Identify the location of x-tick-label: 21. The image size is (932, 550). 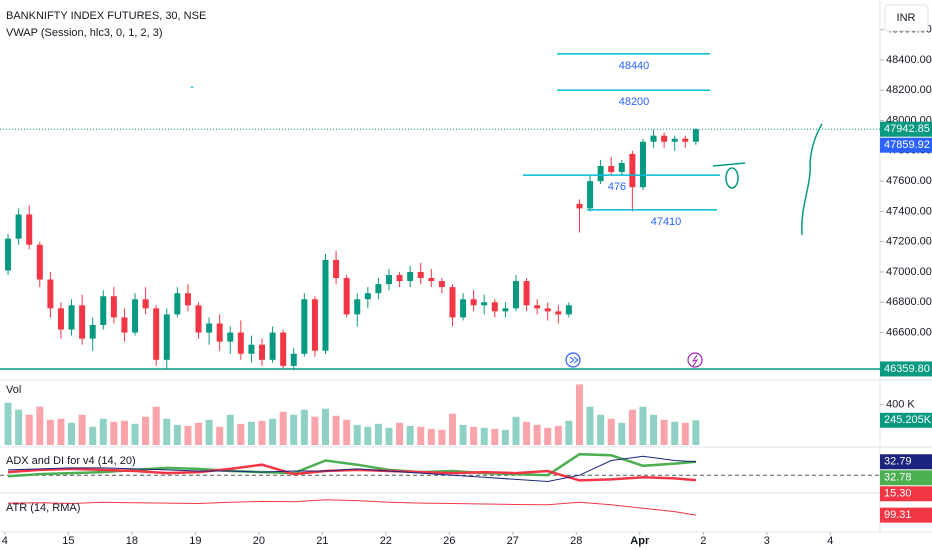
(322, 541).